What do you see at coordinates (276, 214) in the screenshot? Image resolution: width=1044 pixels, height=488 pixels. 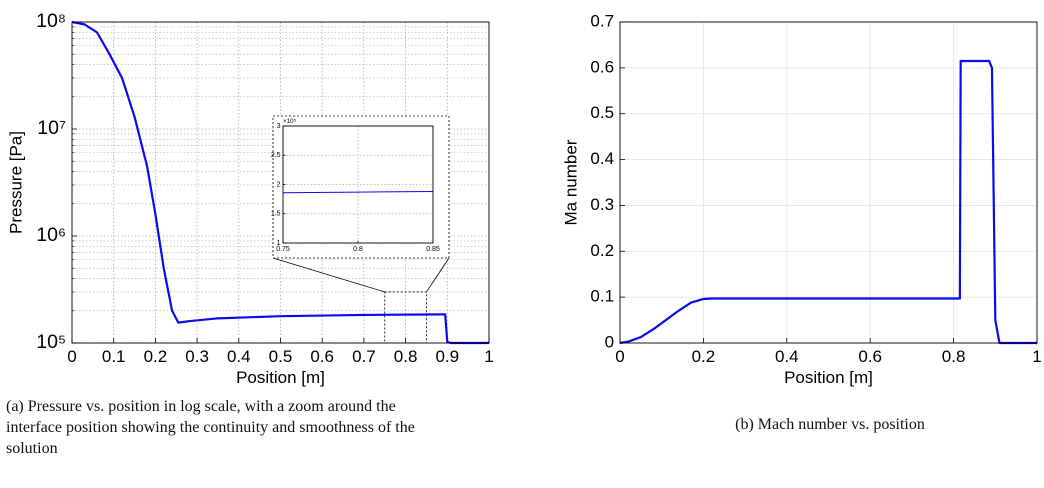 I see `y-tick-label: 1.5` at bounding box center [276, 214].